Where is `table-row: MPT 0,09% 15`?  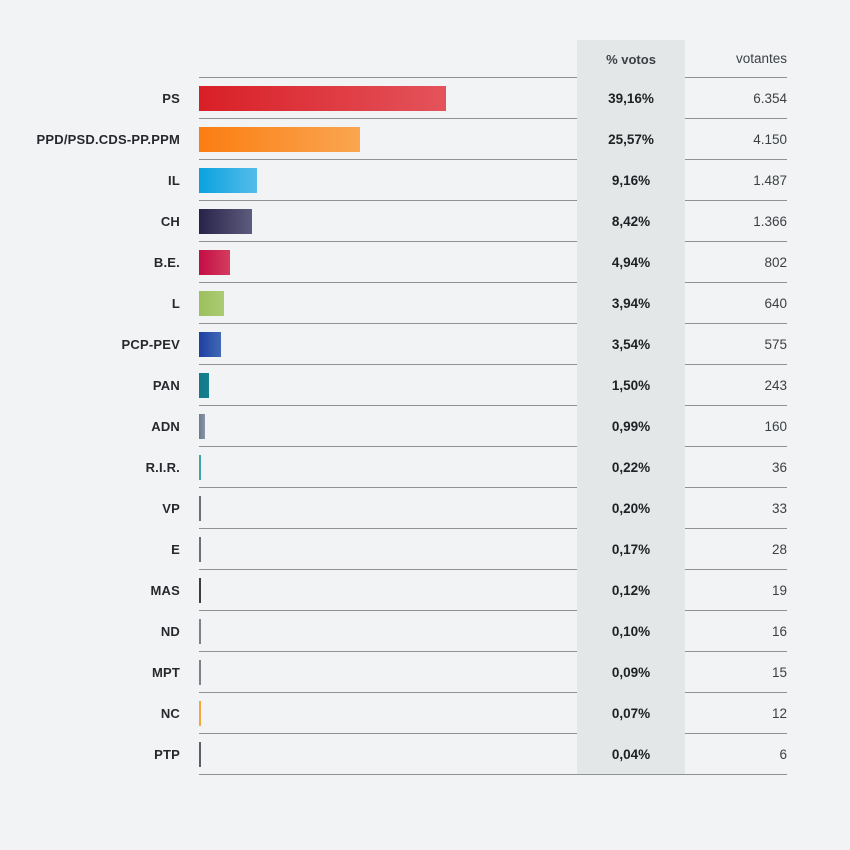 table-row: MPT 0,09% 15 is located at coordinates (393, 672).